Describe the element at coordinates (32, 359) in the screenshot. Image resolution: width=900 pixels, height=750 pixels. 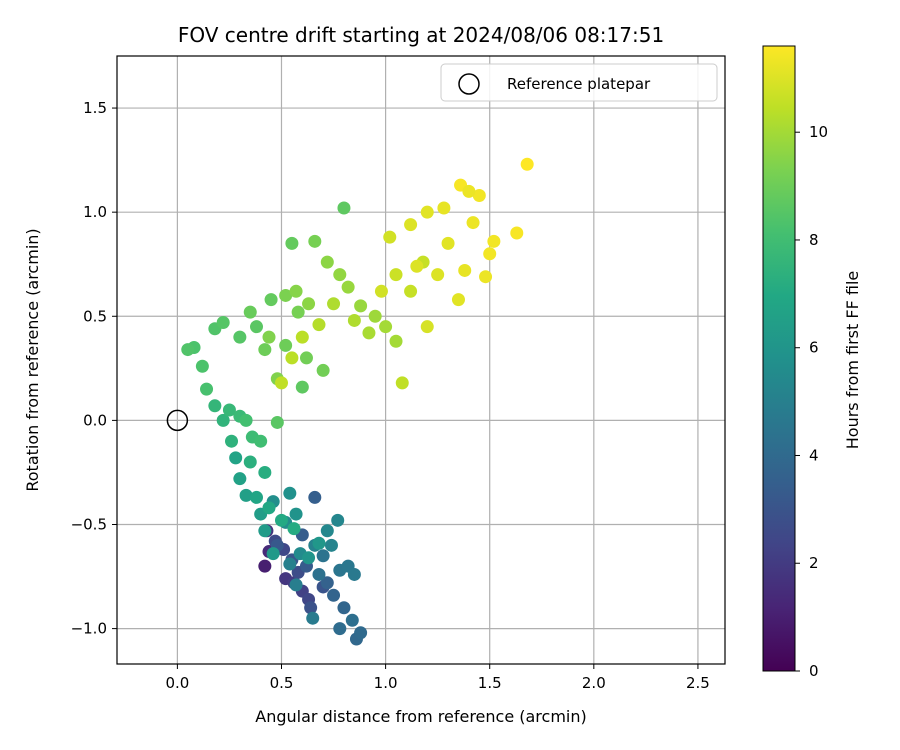
I see `y-axis-label: Rotation from reference (arcmin)` at that location.